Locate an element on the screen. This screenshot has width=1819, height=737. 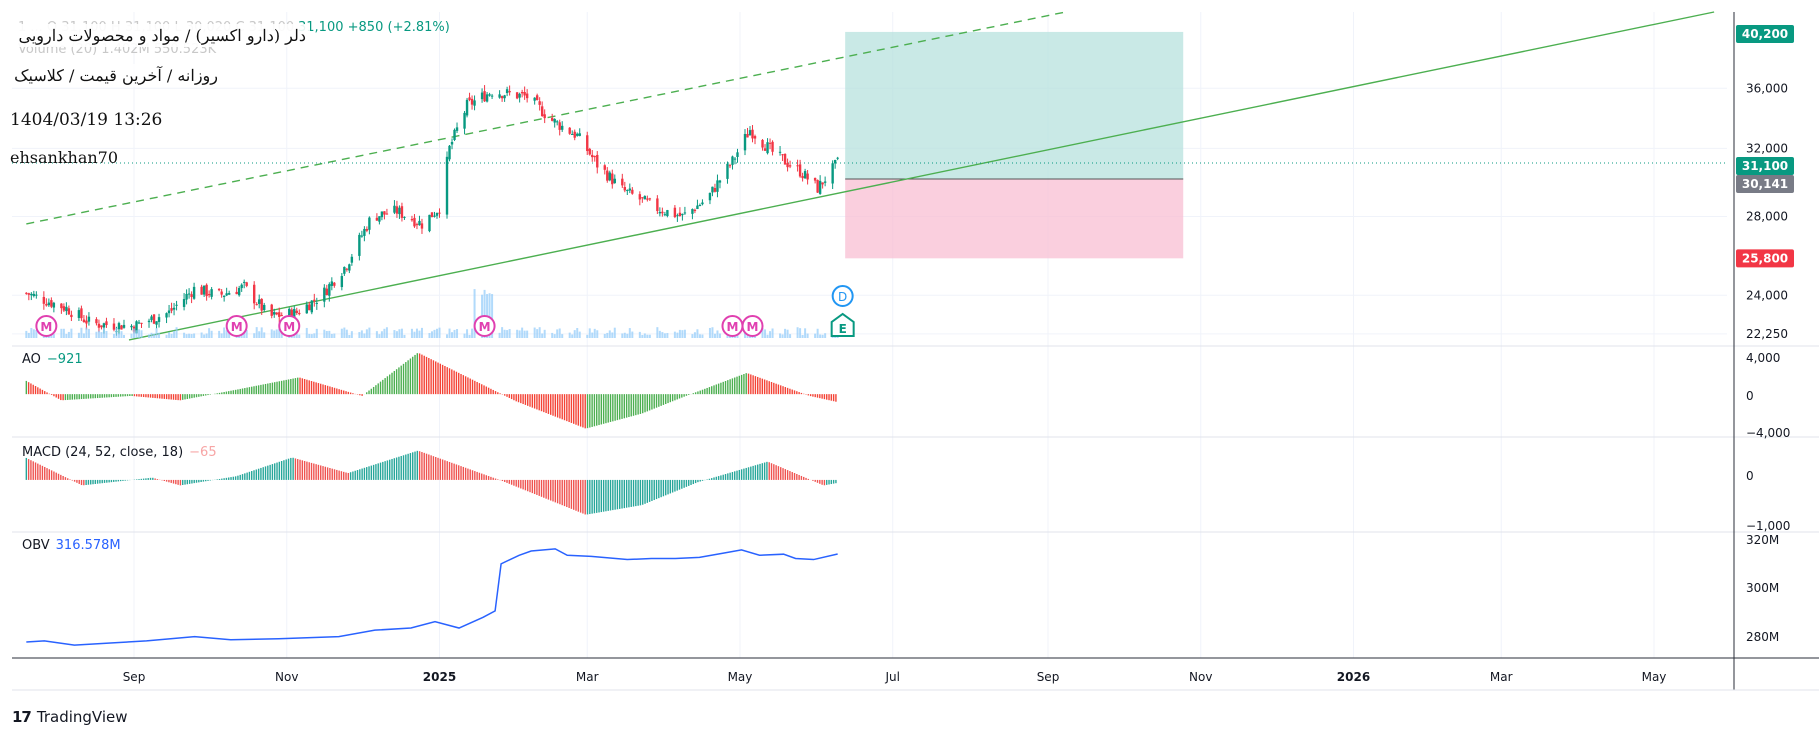
ao-tick-label: 0 is located at coordinates (1750, 396).